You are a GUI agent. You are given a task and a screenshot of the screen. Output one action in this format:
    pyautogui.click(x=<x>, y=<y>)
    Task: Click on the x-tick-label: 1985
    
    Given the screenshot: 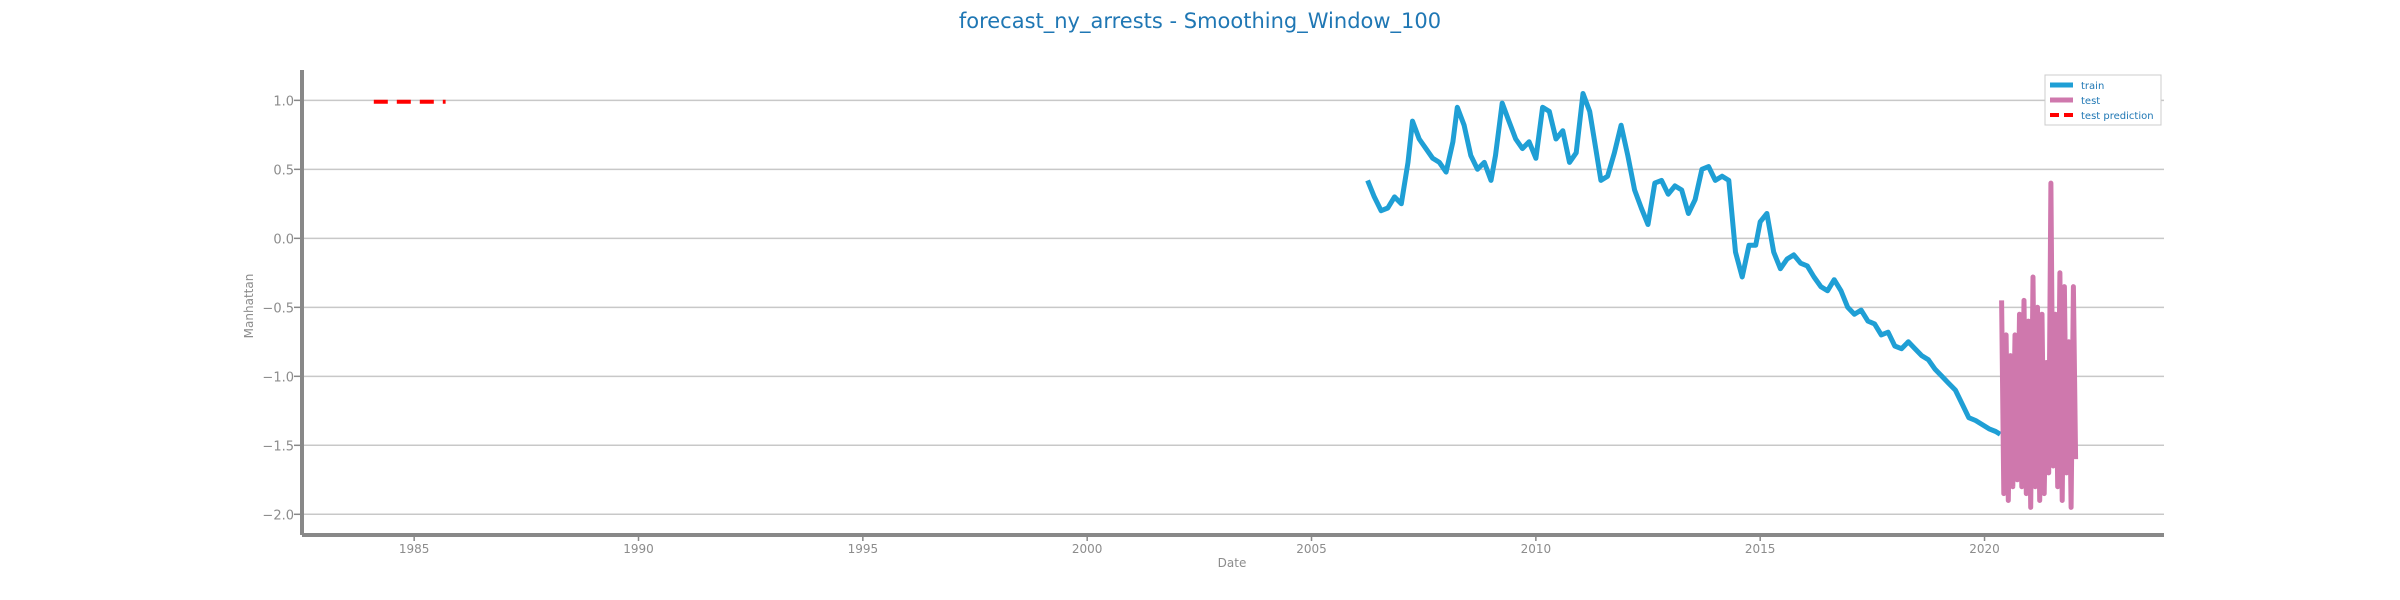 What is the action you would take?
    pyautogui.click(x=414, y=549)
    